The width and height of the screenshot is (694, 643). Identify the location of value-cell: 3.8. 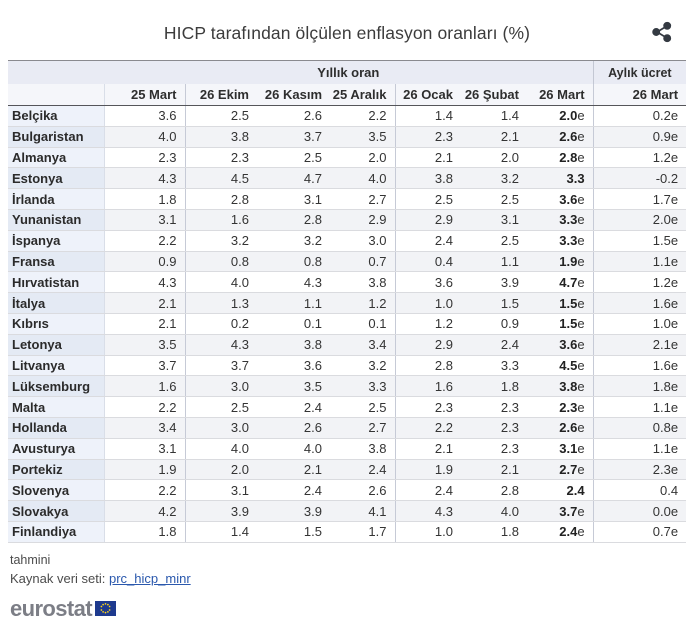
(362, 449).